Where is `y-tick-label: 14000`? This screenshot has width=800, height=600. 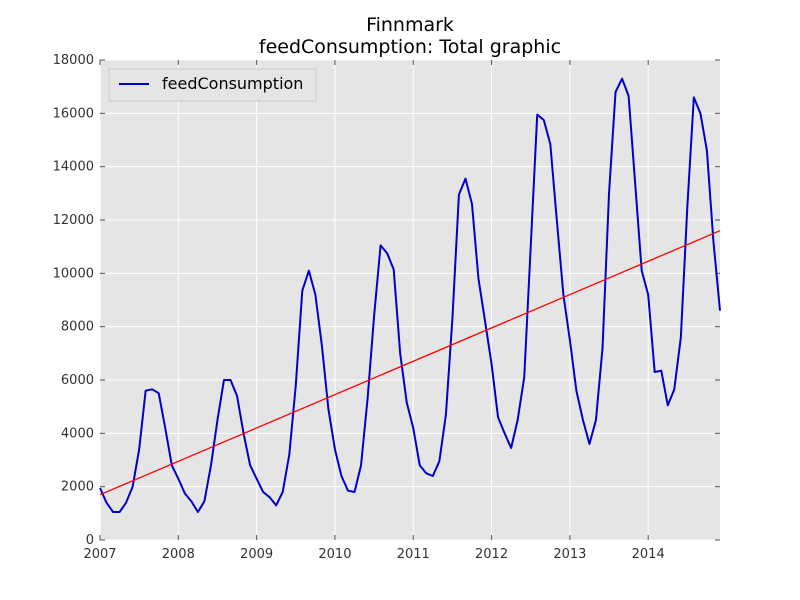 y-tick-label: 14000 is located at coordinates (73, 167).